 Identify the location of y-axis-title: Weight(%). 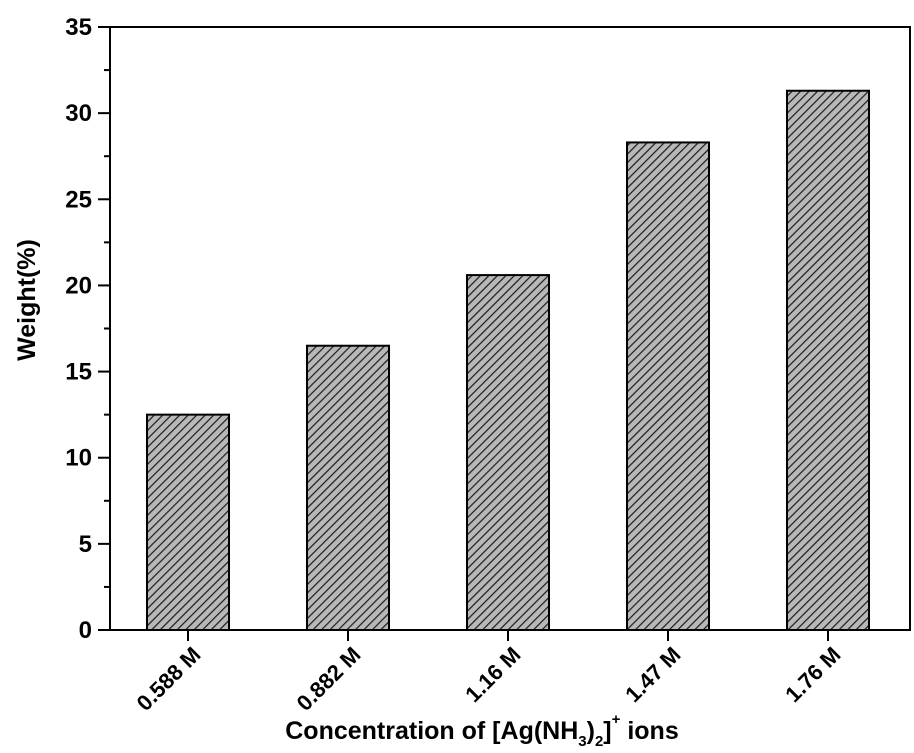
(27, 300).